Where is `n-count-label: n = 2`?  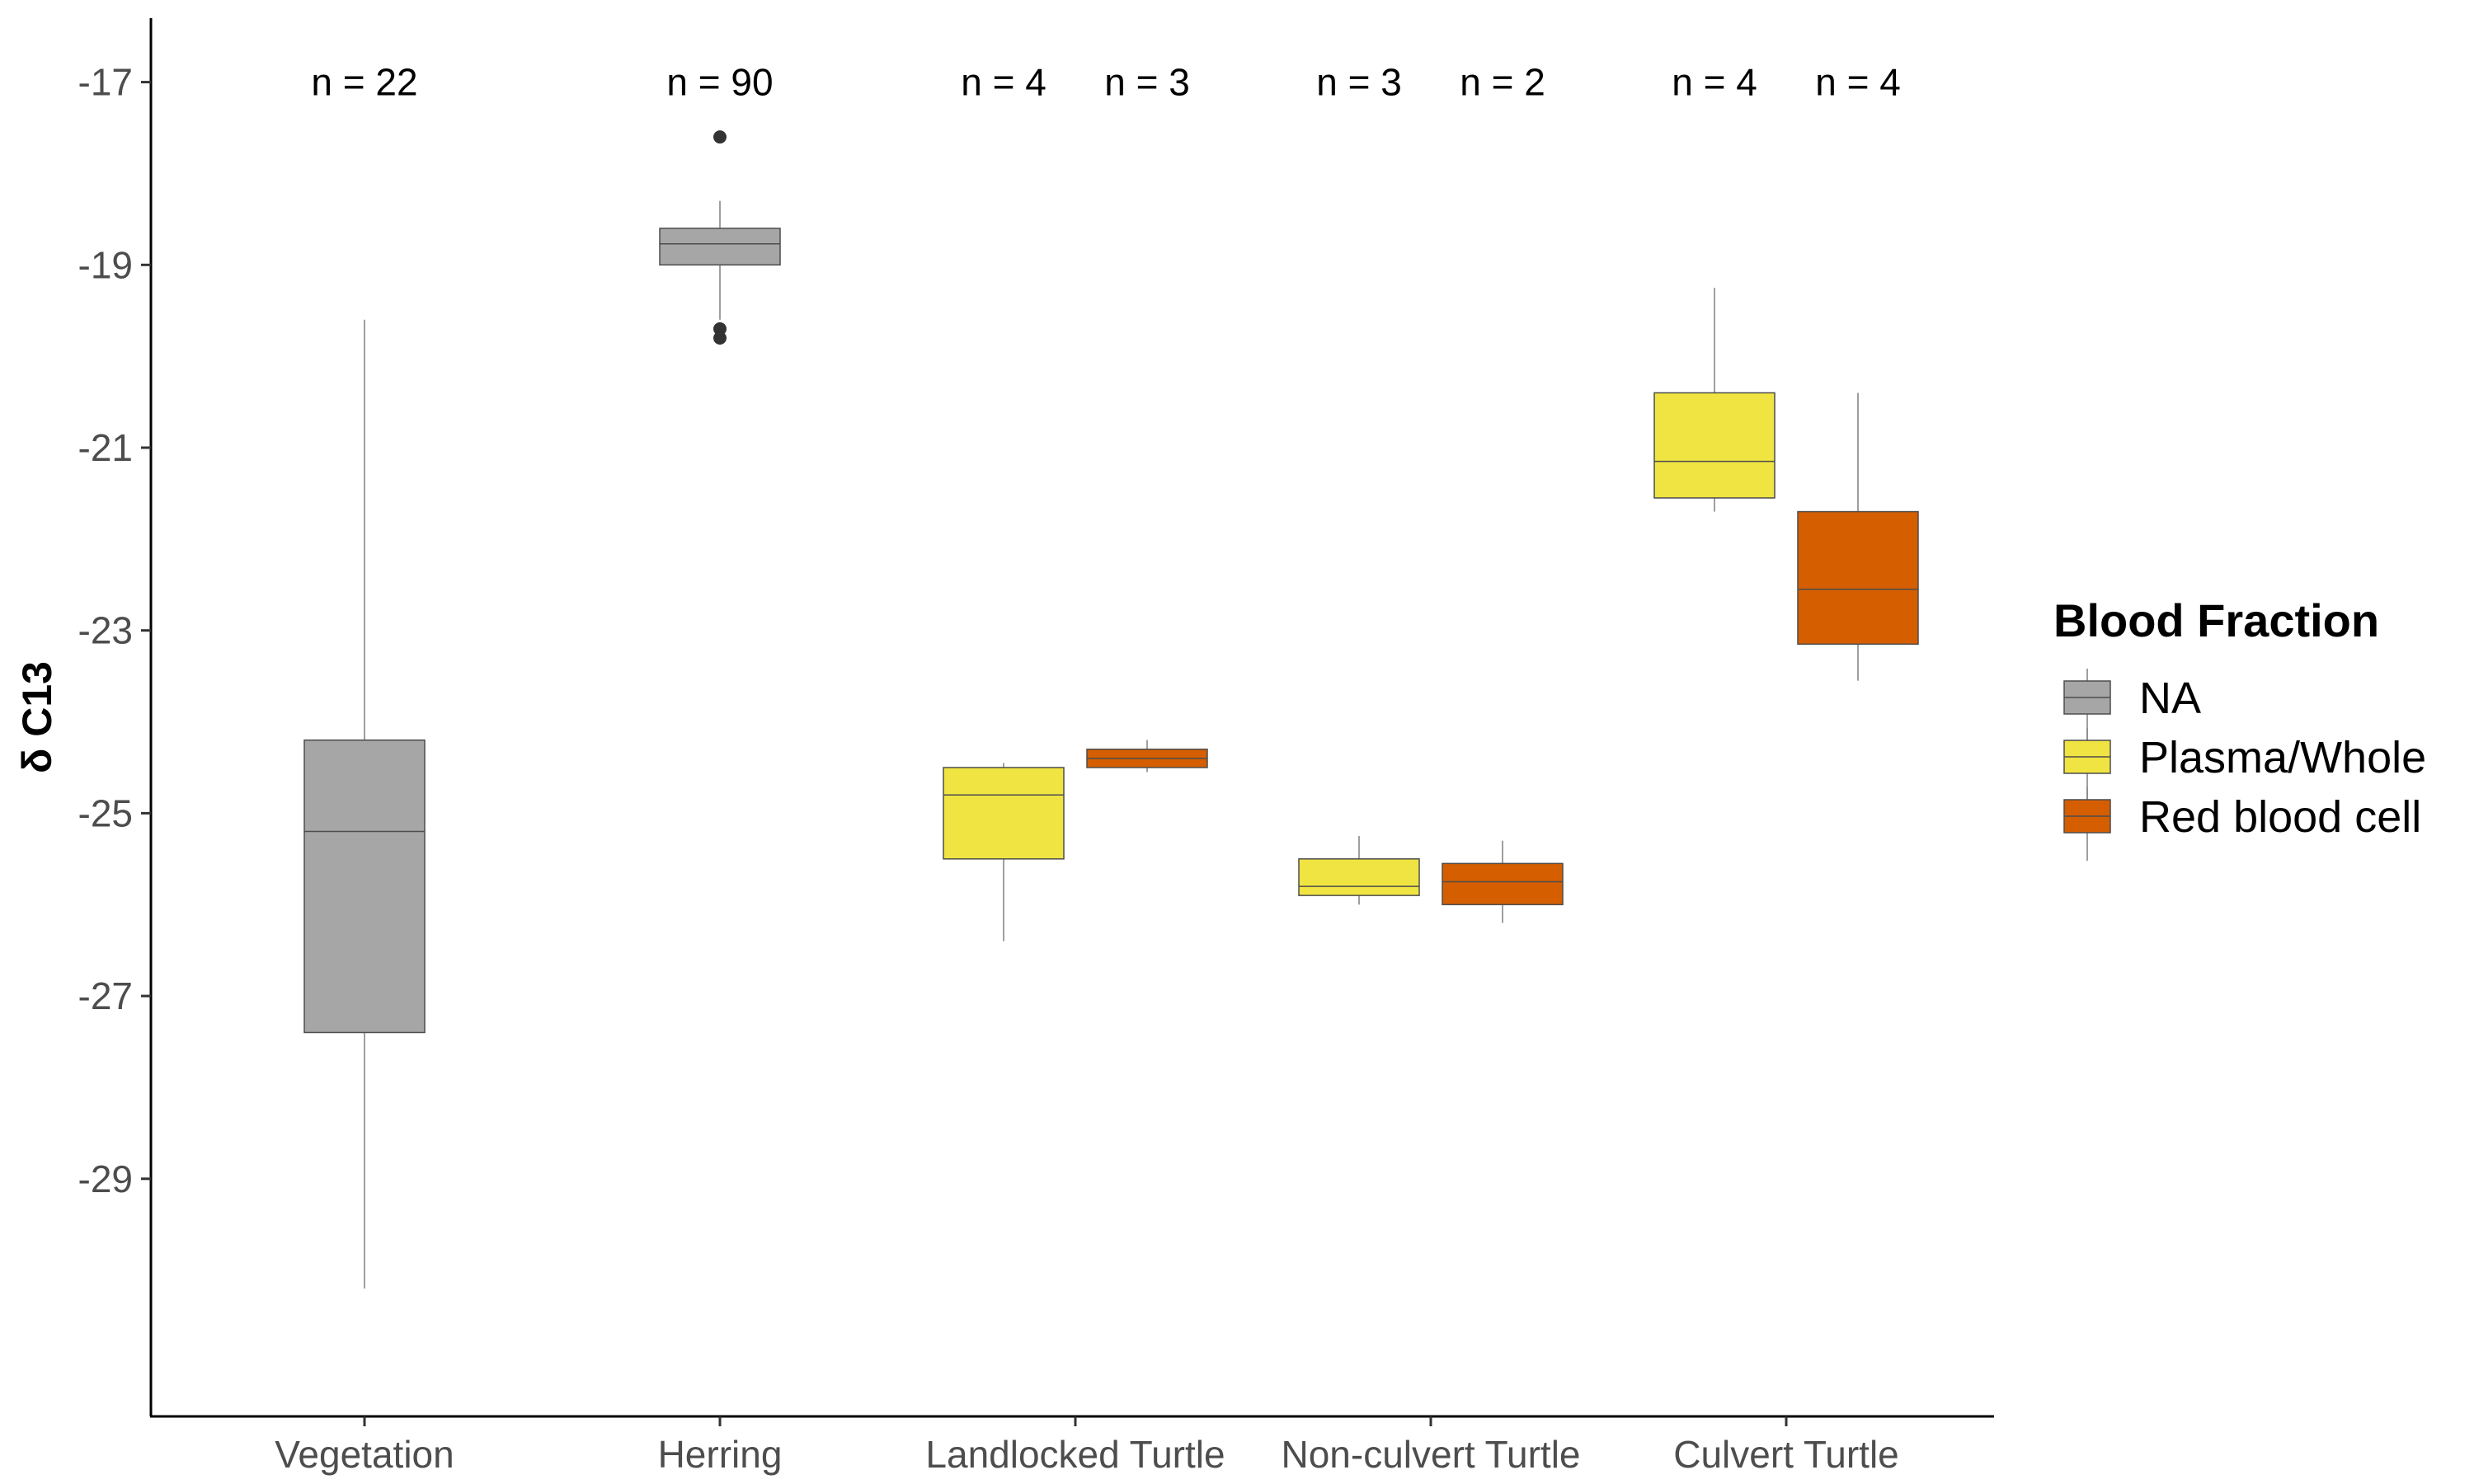
n-count-label: n = 2 is located at coordinates (1502, 82).